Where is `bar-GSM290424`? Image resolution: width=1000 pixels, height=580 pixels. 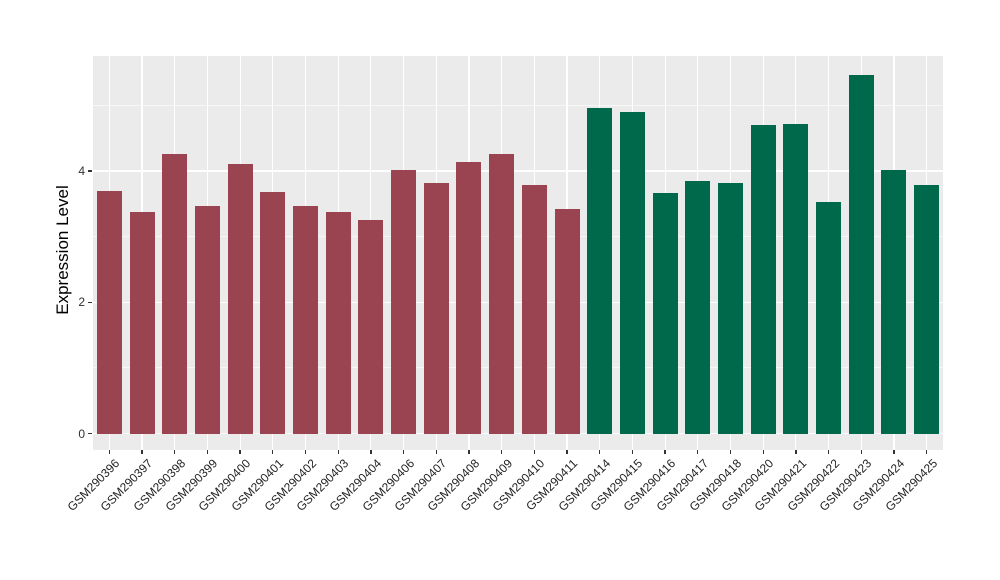
bar-GSM290424 is located at coordinates (894, 301).